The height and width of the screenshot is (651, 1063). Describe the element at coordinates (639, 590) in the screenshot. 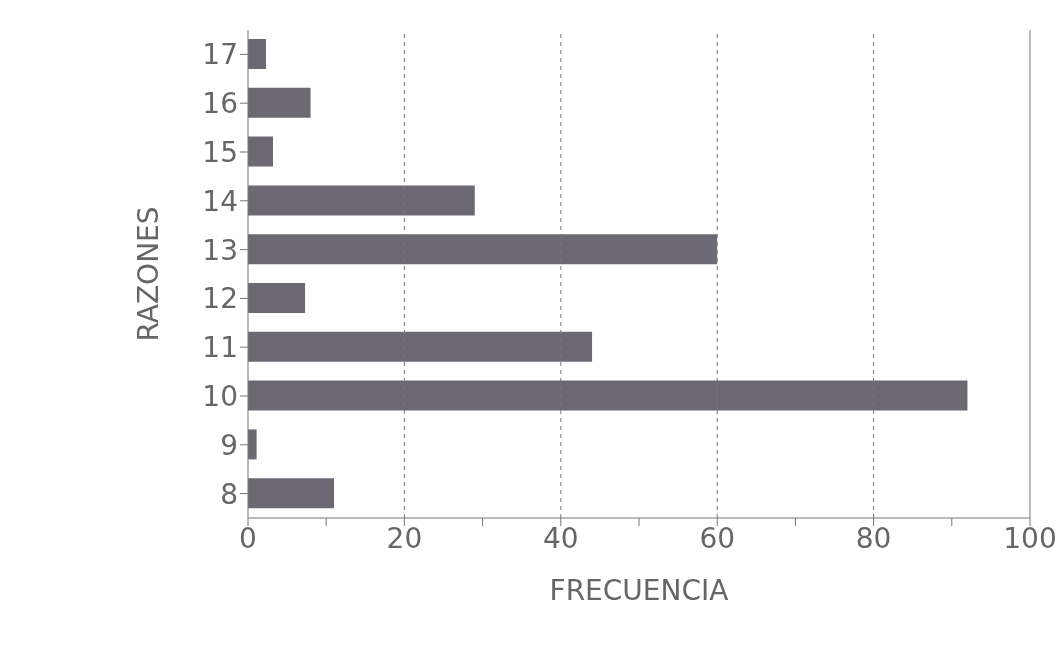

I see `x-axis-title: FRECUENCIA` at that location.